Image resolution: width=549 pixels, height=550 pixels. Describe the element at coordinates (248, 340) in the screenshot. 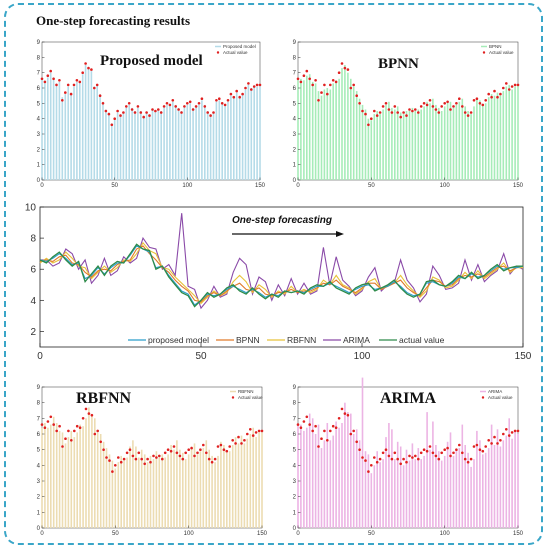

I see `legend-entry-bpnn: BPNN` at that location.